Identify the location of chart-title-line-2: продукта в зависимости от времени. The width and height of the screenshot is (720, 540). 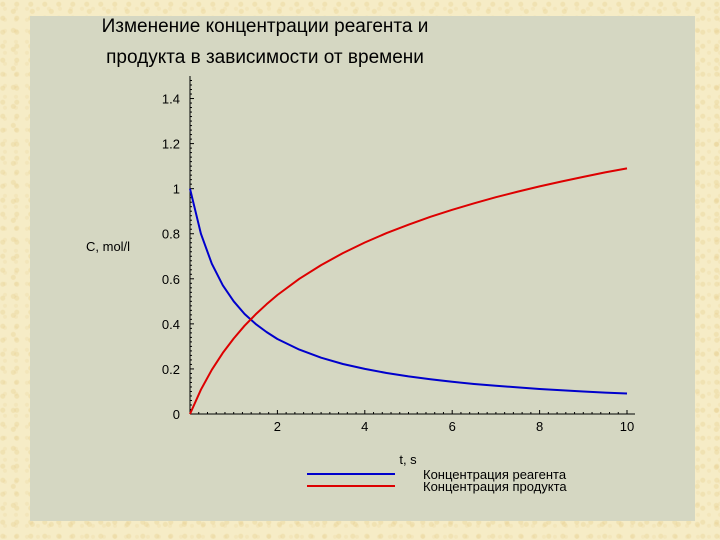
(265, 57).